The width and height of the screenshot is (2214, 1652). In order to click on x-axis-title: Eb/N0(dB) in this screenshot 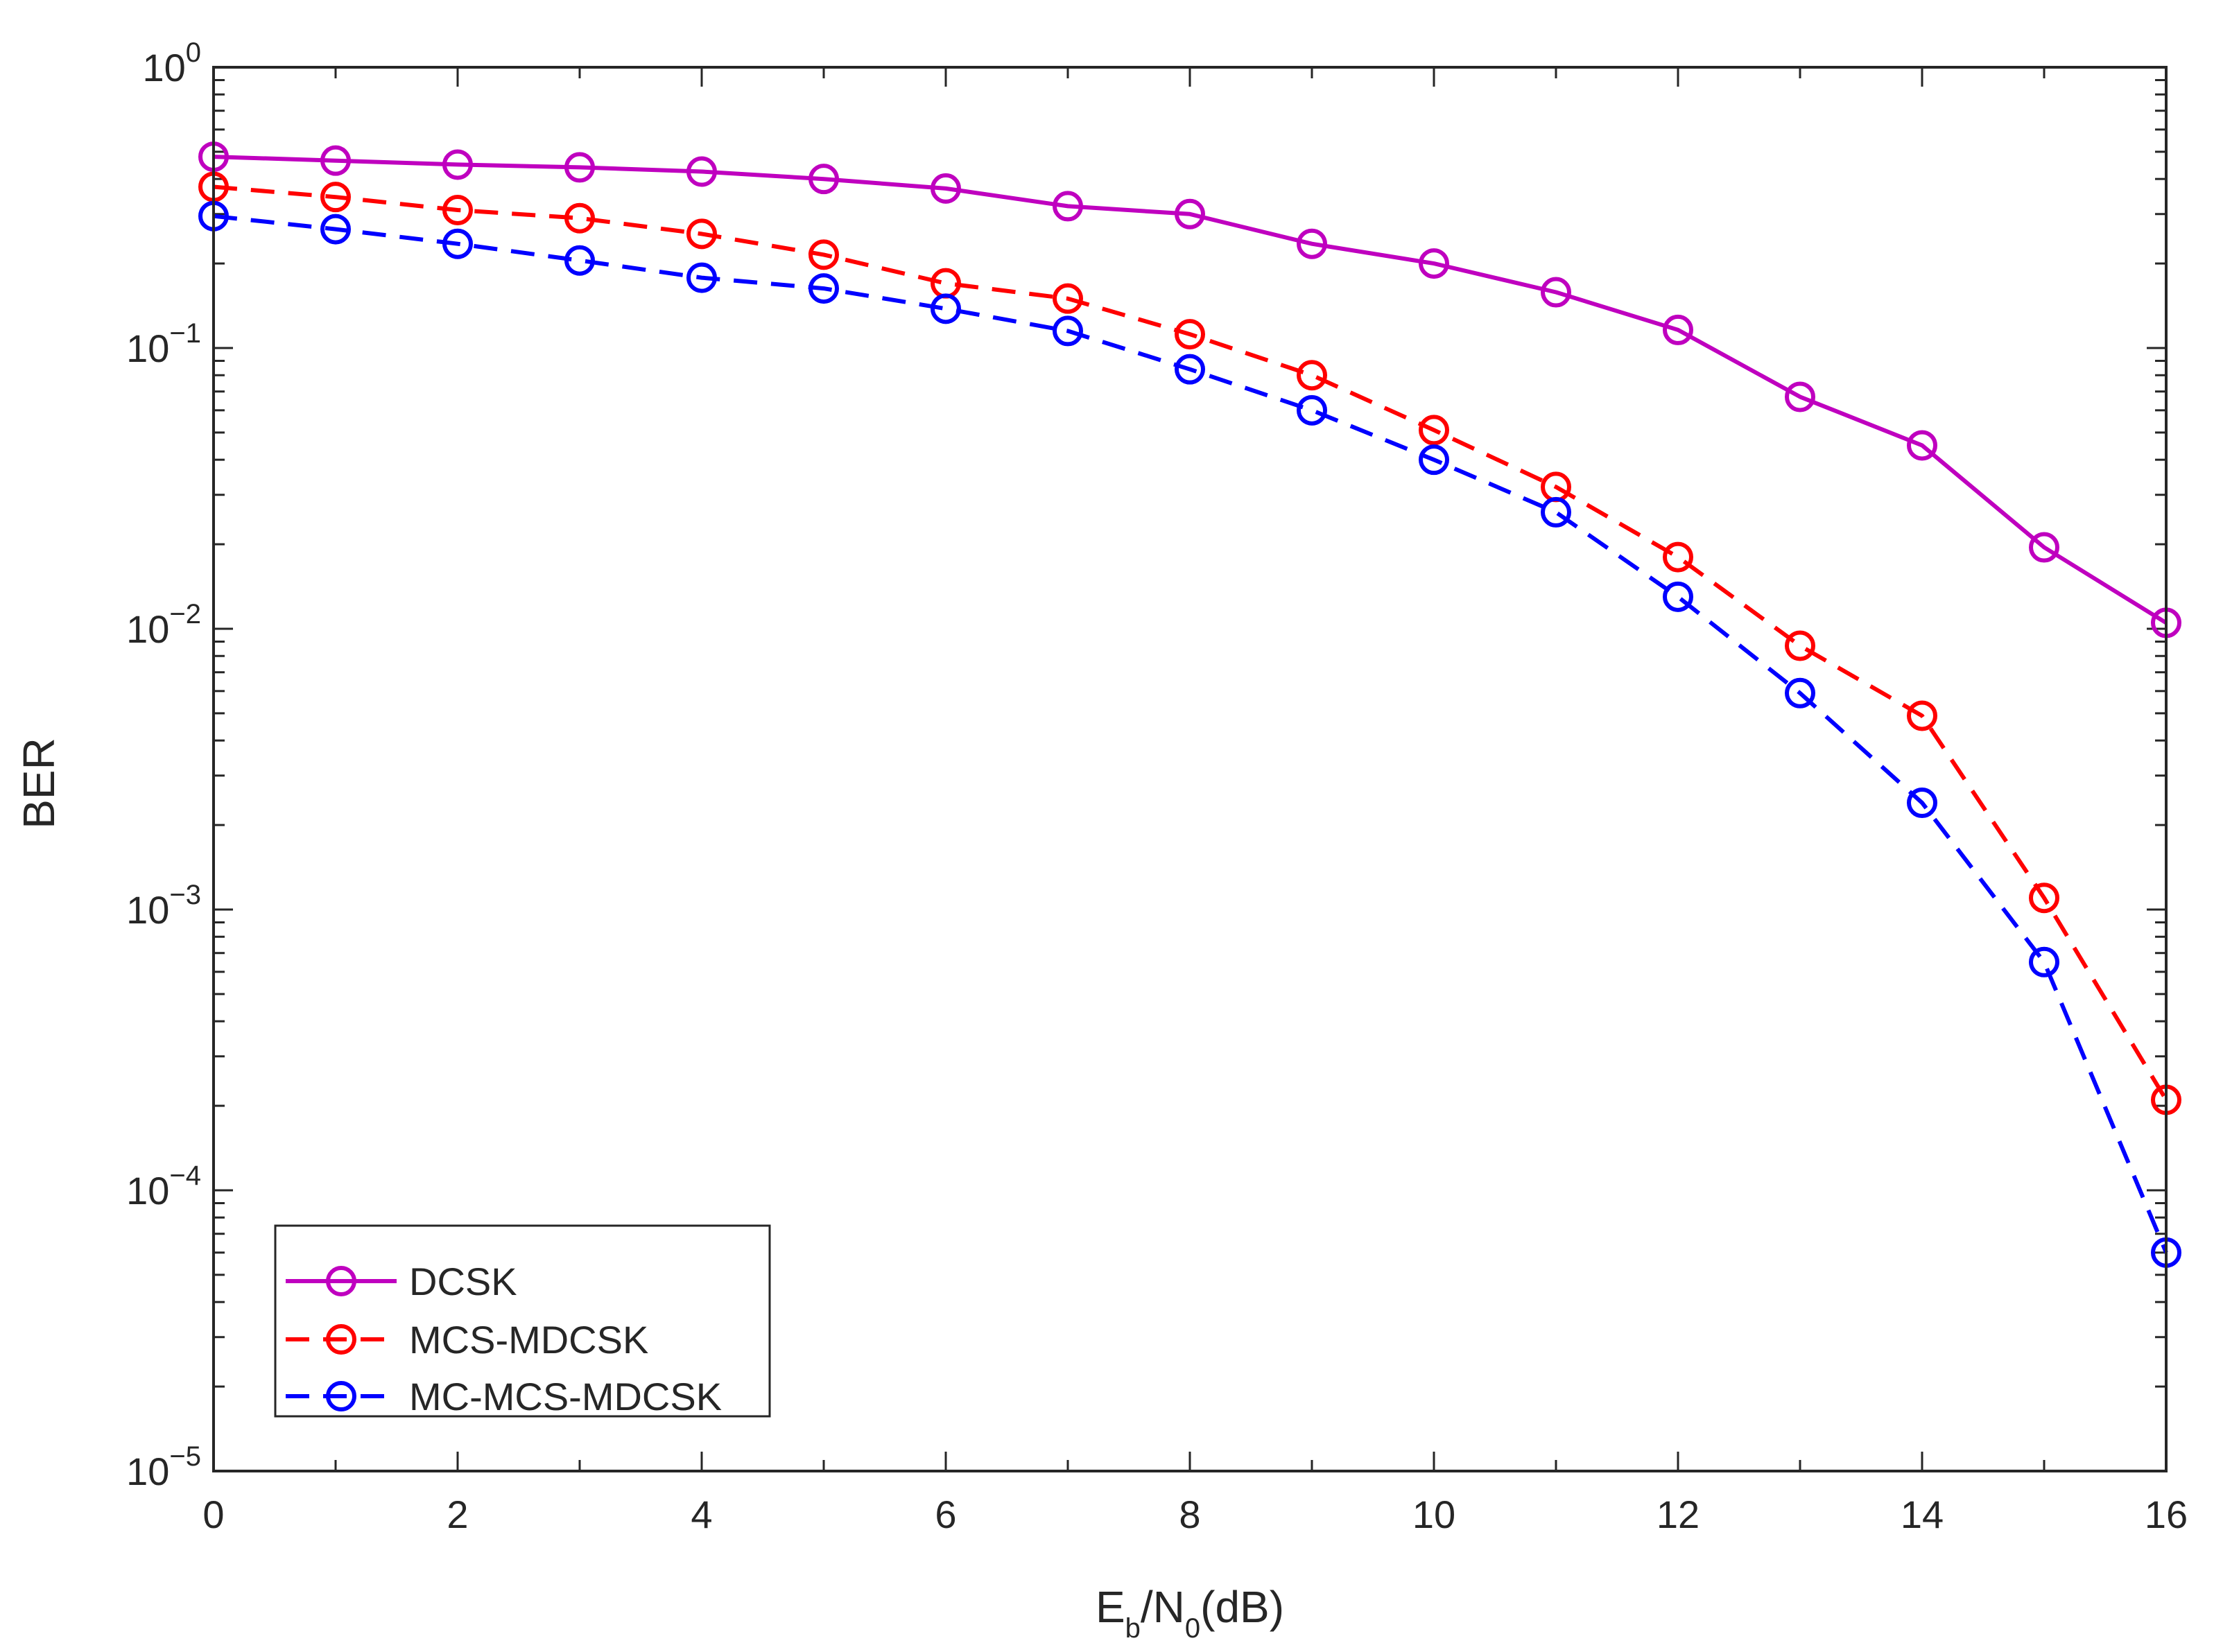, I will do `click(1190, 1613)`.